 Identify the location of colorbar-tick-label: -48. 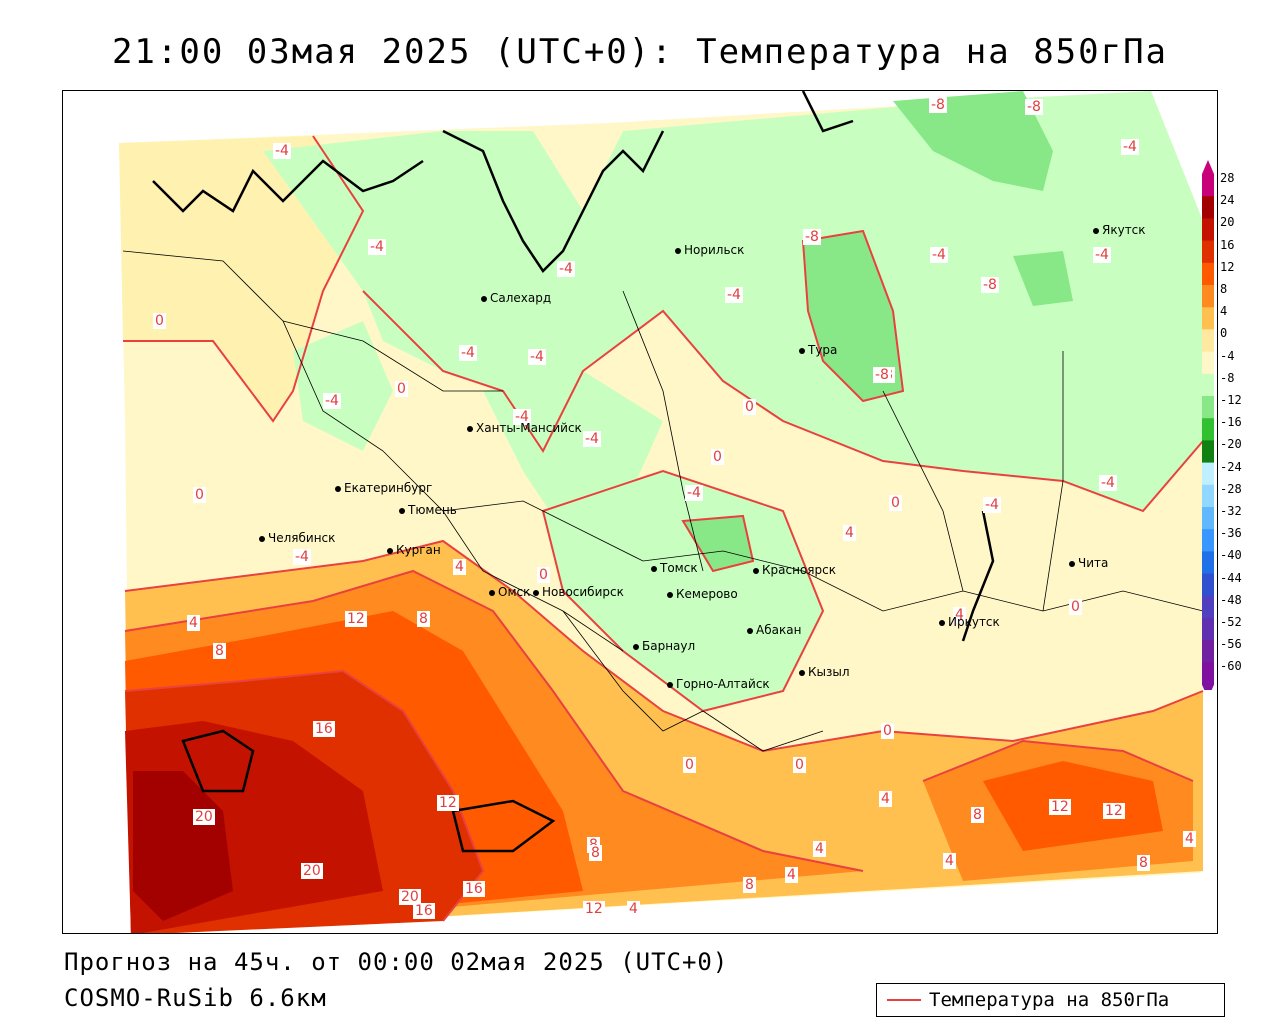
(1231, 599).